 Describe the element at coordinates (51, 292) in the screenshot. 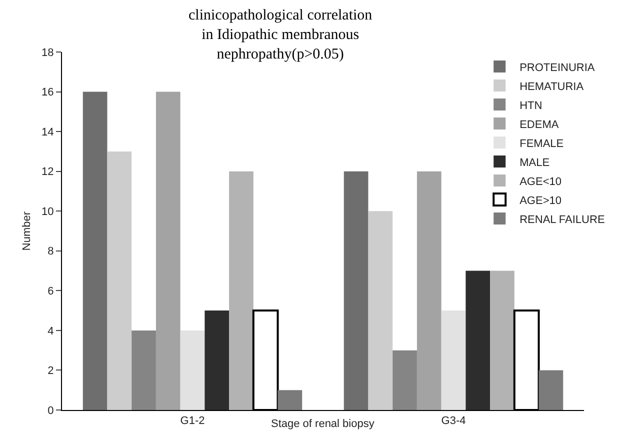

I see `y-tick-label: 6` at that location.